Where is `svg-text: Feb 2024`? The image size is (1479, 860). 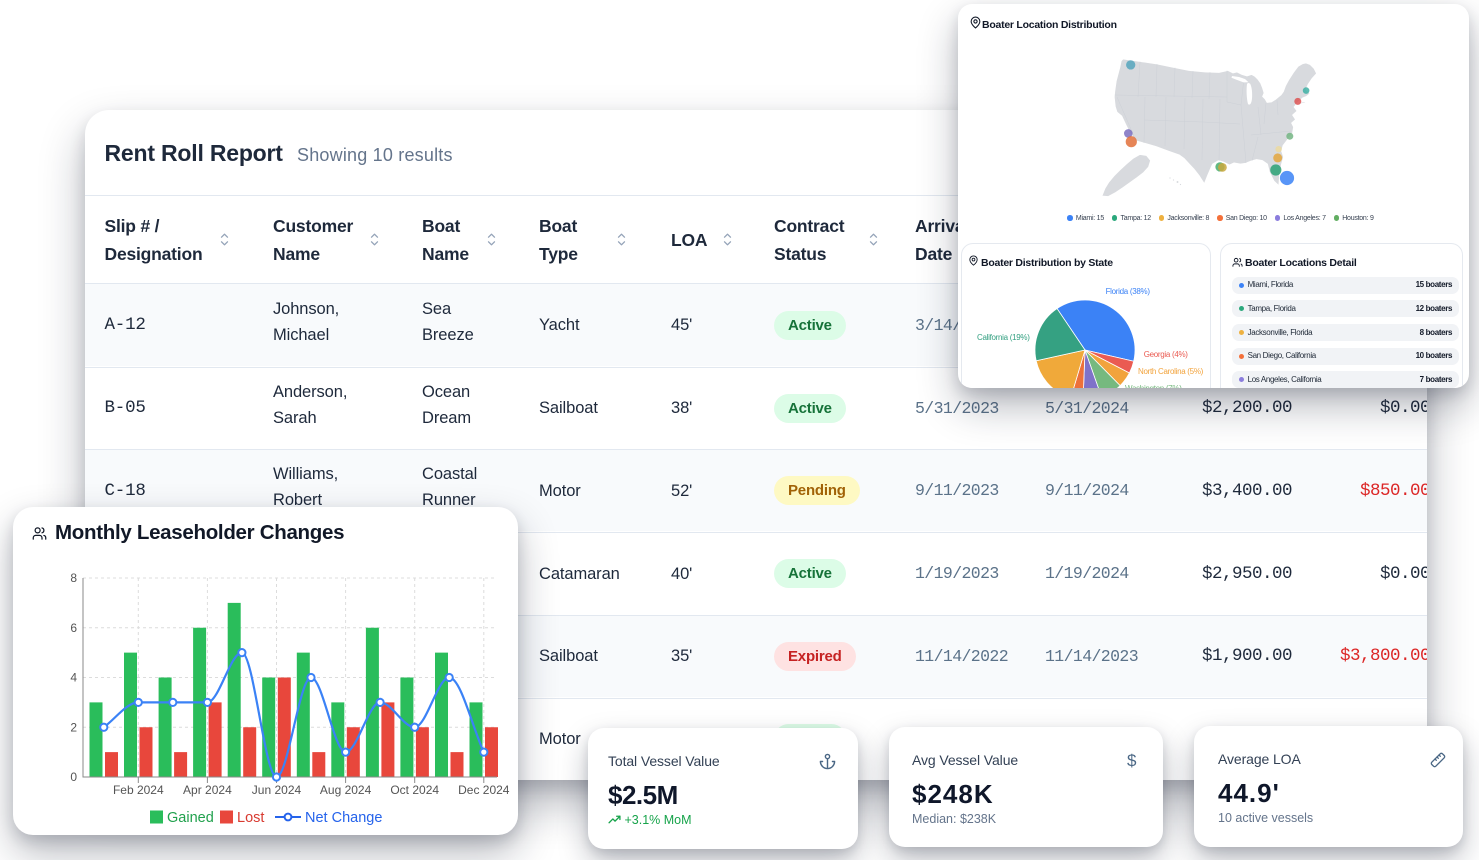
svg-text: Feb 2024 is located at coordinates (138, 790).